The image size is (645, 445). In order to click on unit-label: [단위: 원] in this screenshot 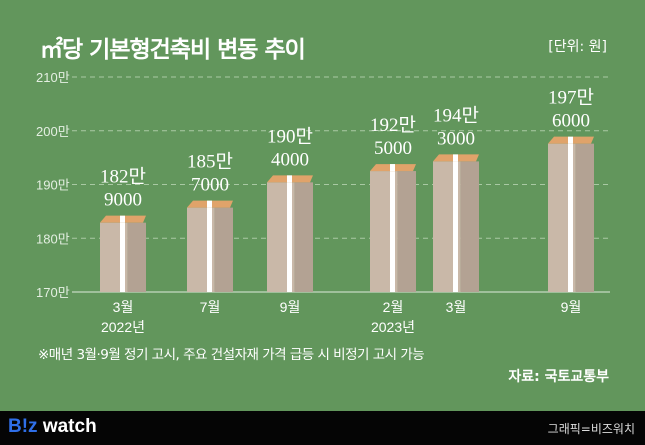, I will do `click(577, 47)`.